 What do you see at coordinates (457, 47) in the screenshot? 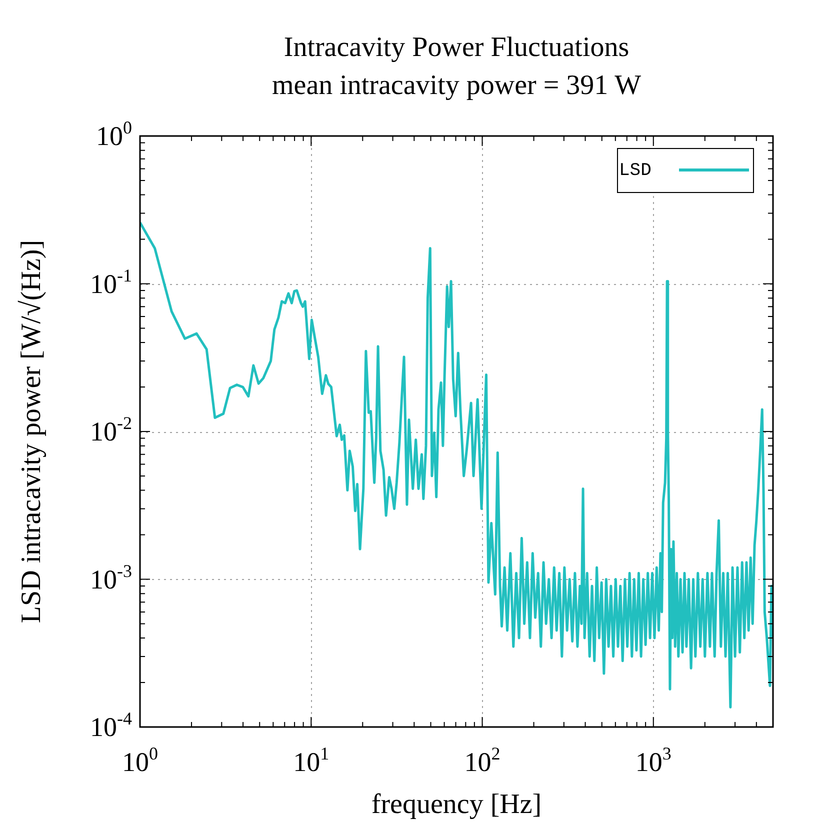
I see `chart-title: Intracavity Power Fluctuations` at bounding box center [457, 47].